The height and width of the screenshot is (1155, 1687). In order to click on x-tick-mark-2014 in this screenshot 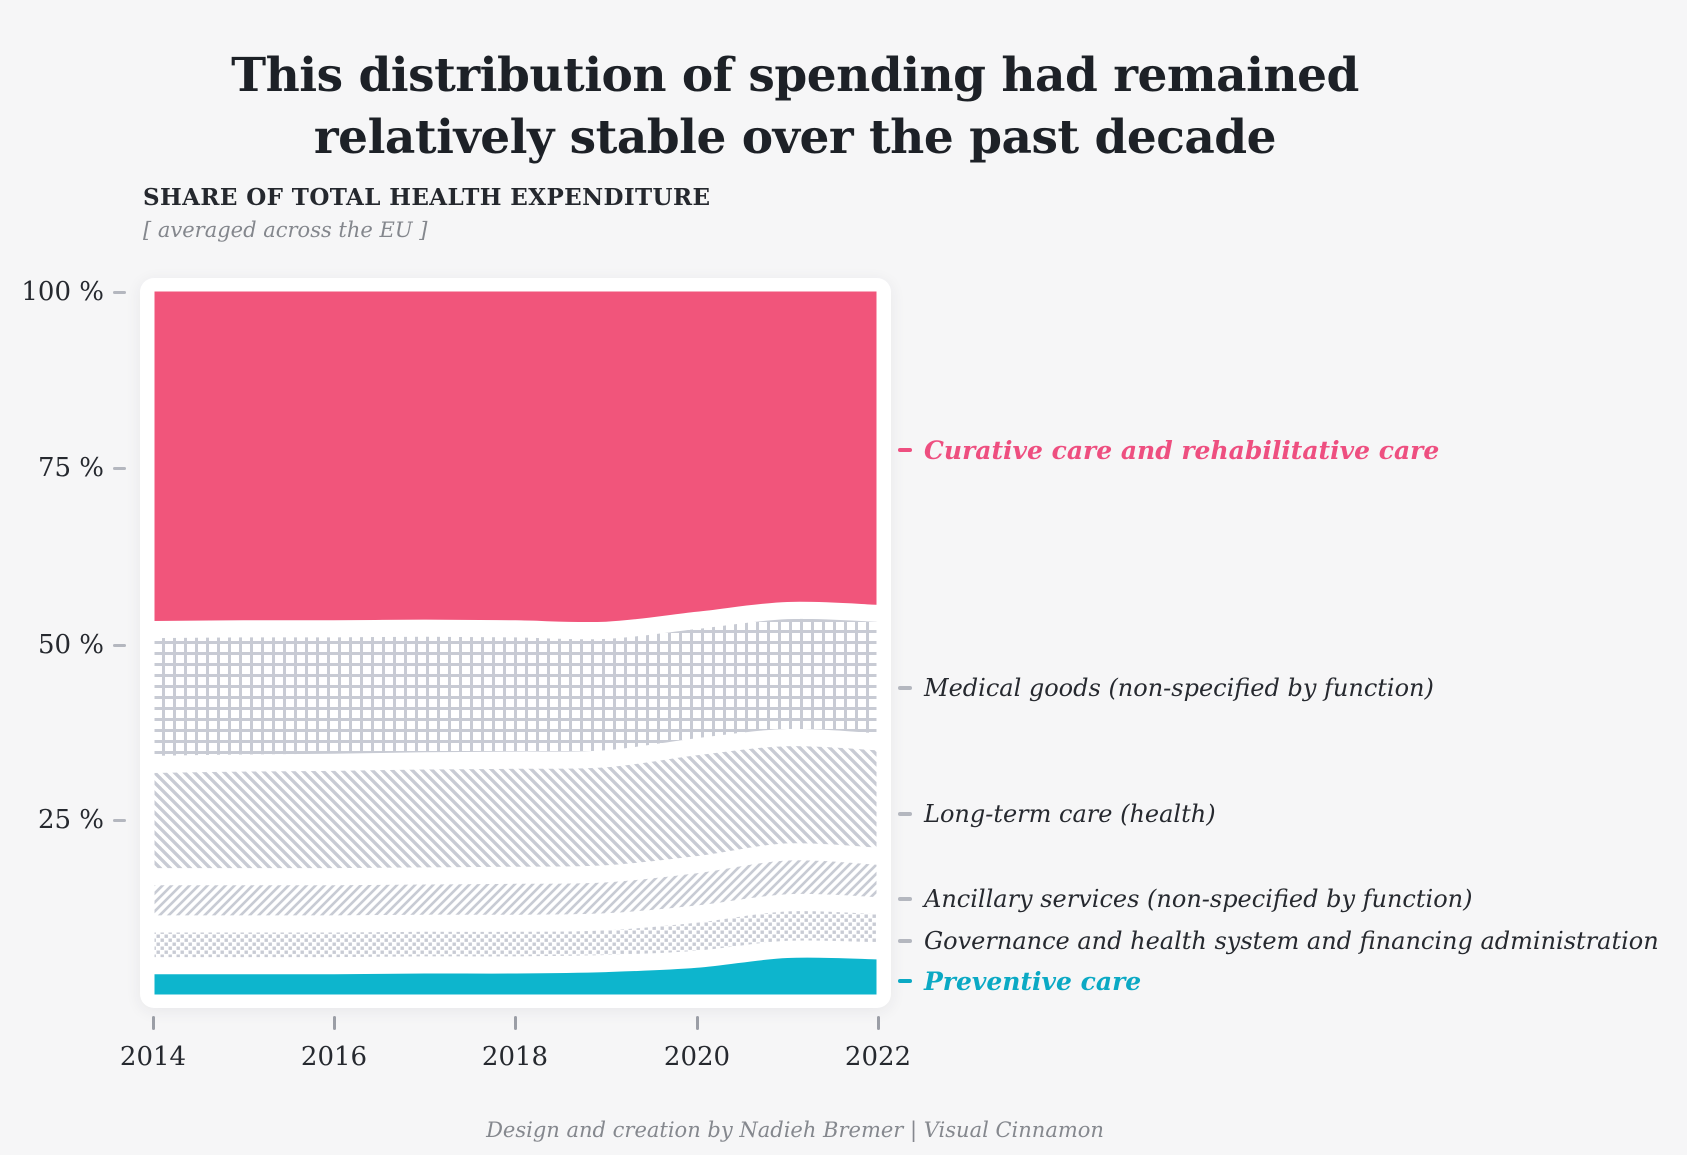, I will do `click(153, 1023)`.